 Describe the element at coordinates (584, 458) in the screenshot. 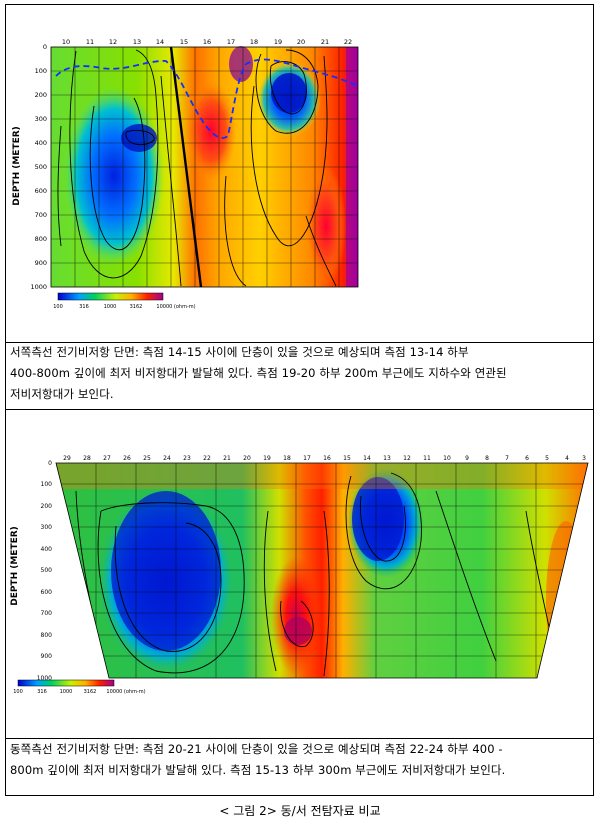

I see `station-label: 3` at that location.